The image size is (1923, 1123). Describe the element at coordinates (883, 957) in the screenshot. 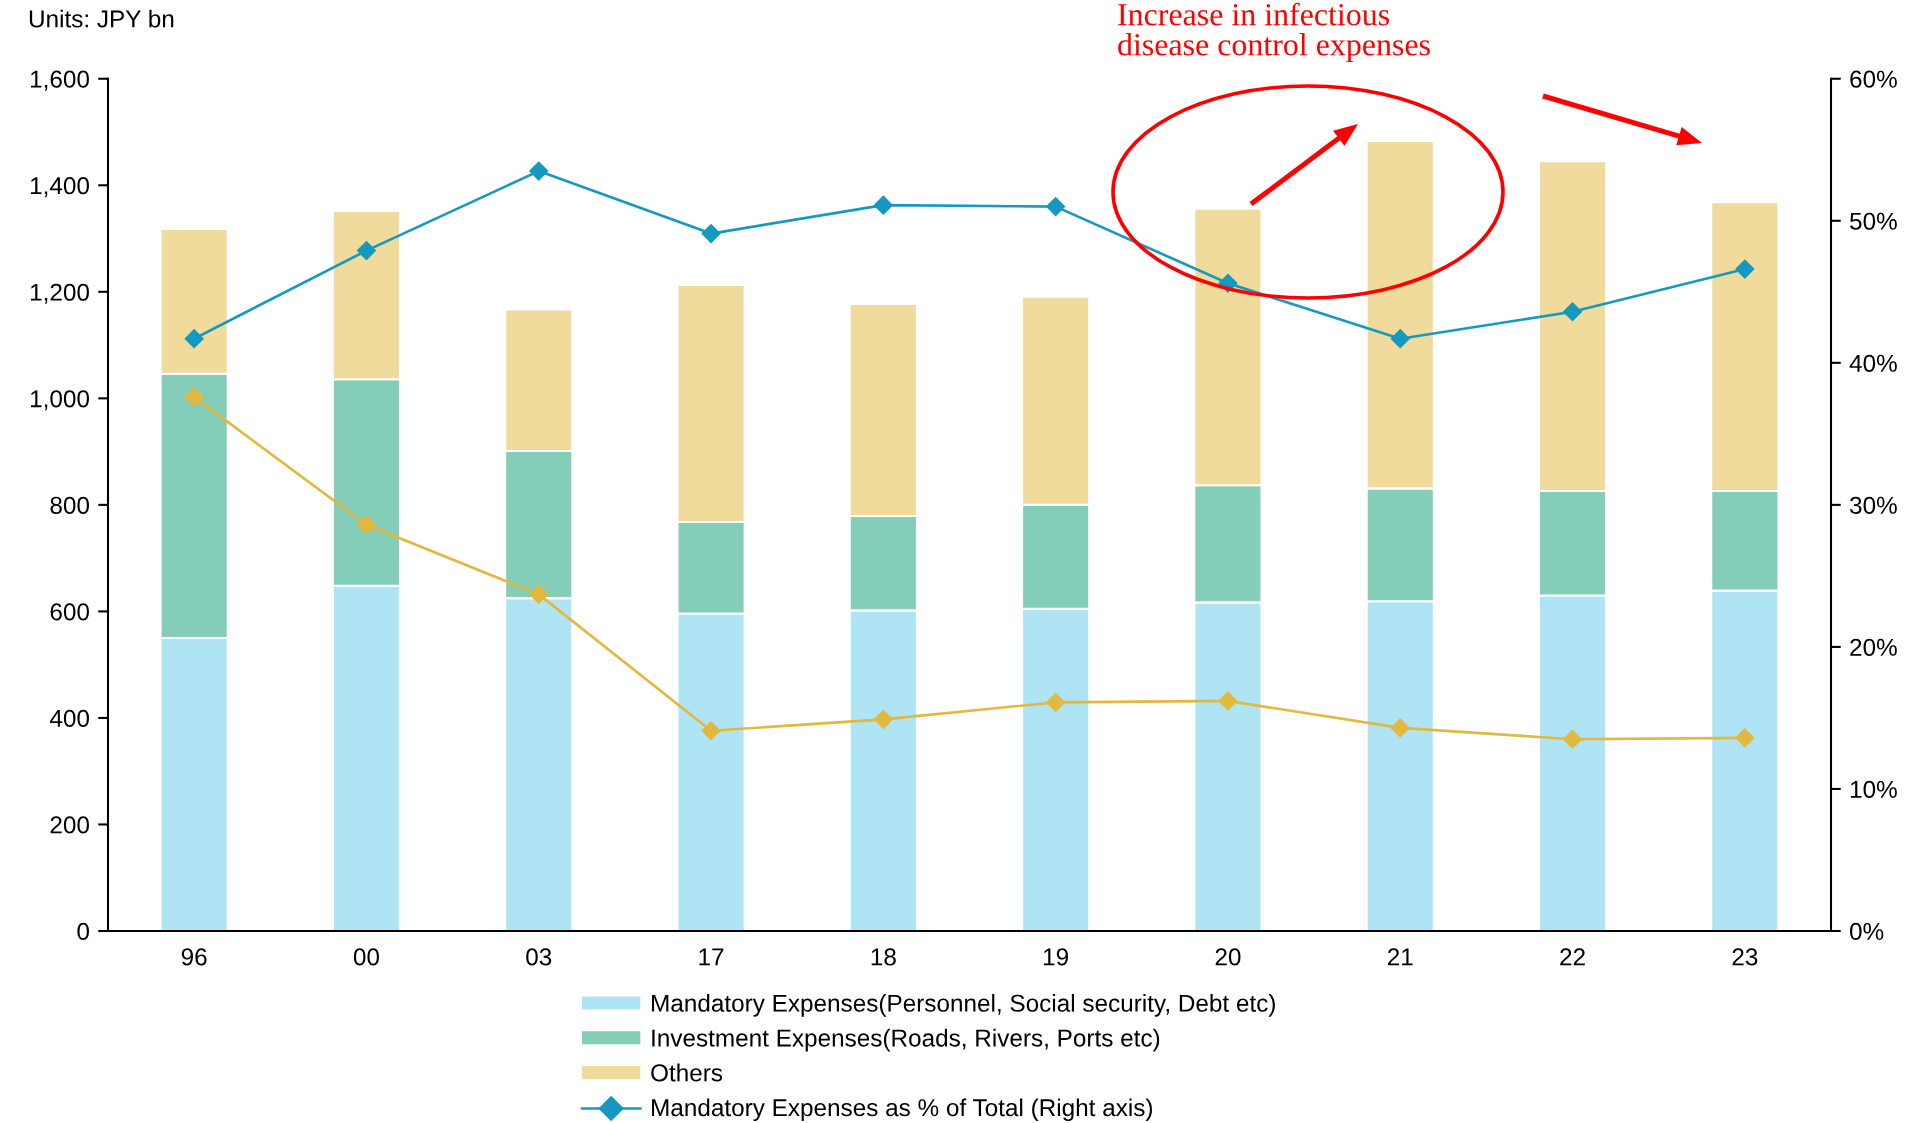

I see `x-tick-label: 18` at that location.